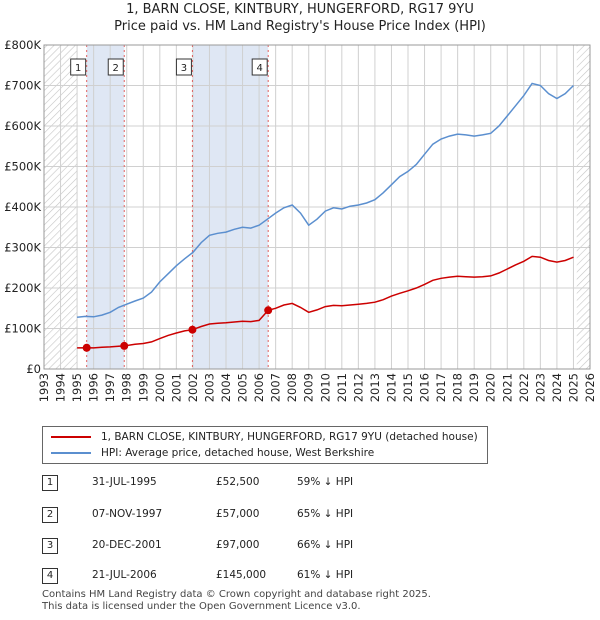 The width and height of the screenshot is (600, 620). Describe the element at coordinates (441, 387) in the screenshot. I see `x-tick-label: 2017` at that location.